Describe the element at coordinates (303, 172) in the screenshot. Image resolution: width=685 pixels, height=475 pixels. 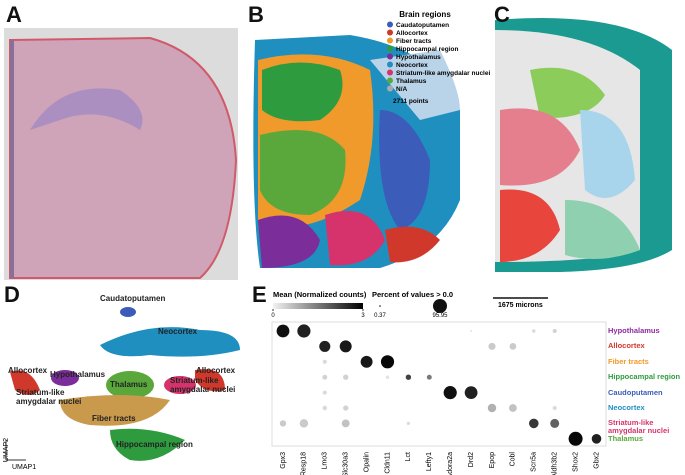
I see `thalamus-area` at that location.